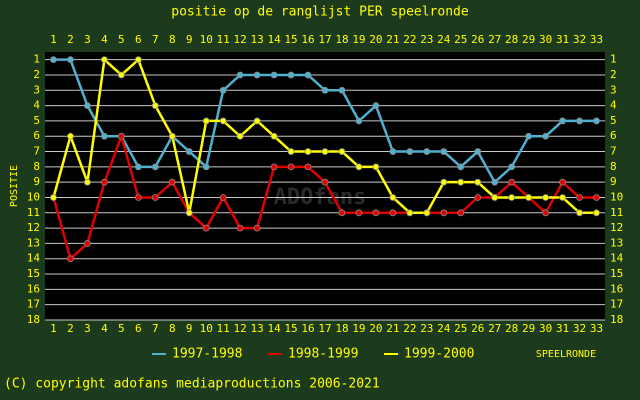  What do you see at coordinates (566, 354) in the screenshot?
I see `x-axis-label: SPEELRONDE` at bounding box center [566, 354].